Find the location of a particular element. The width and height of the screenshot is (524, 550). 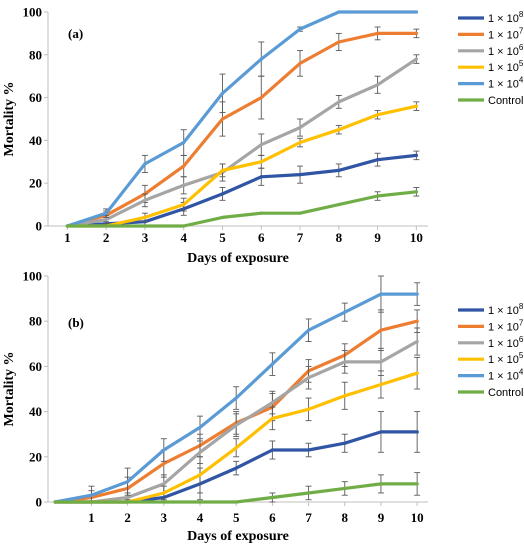

x-tick-label: 9 is located at coordinates (381, 517).